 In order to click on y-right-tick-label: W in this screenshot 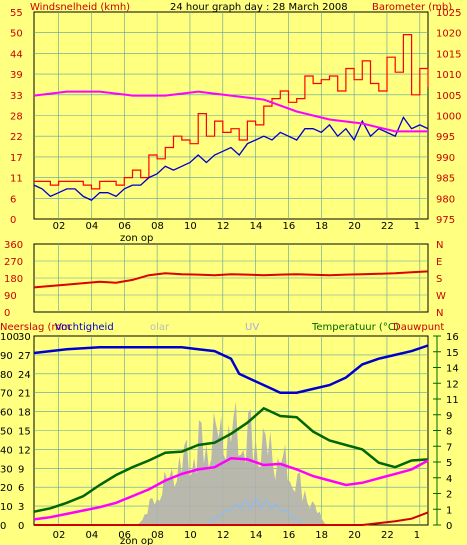, I will do `click(441, 296)`.